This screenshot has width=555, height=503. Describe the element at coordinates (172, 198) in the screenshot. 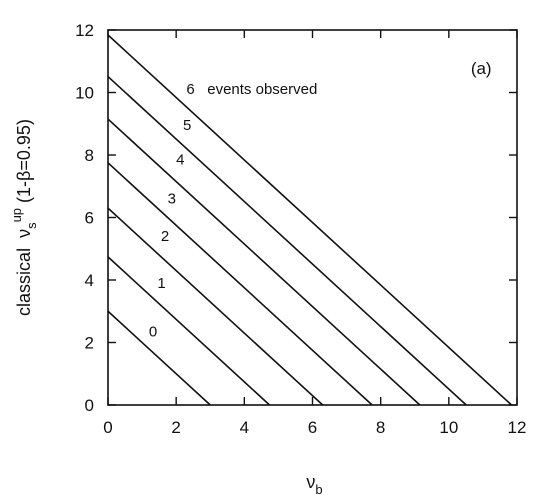

I see `series-label-3: 3` at that location.